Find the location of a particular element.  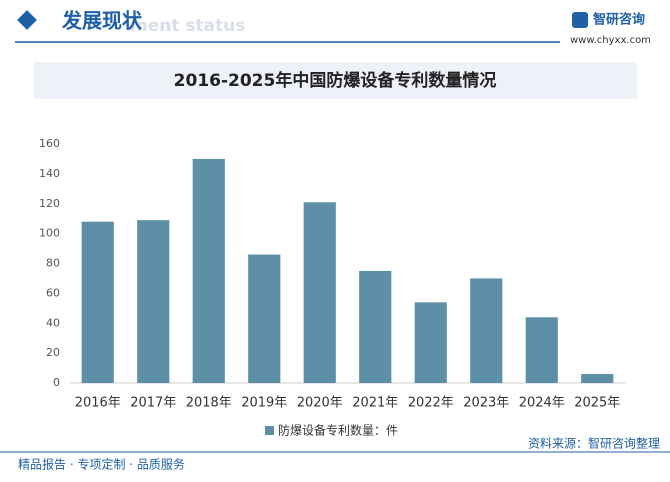

x-tick-label: 2017年 is located at coordinates (153, 403).